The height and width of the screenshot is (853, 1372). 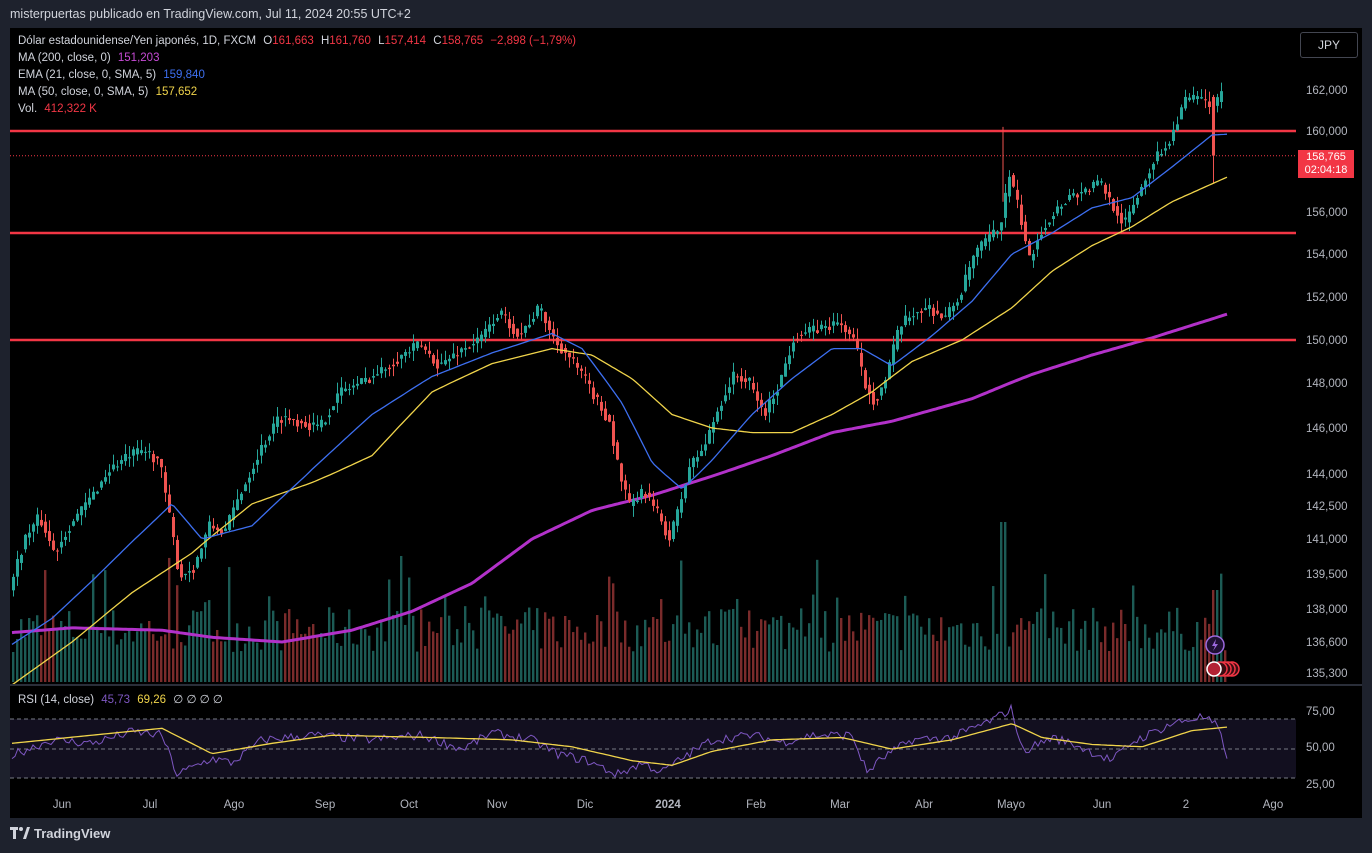 I want to click on rsi-line, so click(x=619, y=740).